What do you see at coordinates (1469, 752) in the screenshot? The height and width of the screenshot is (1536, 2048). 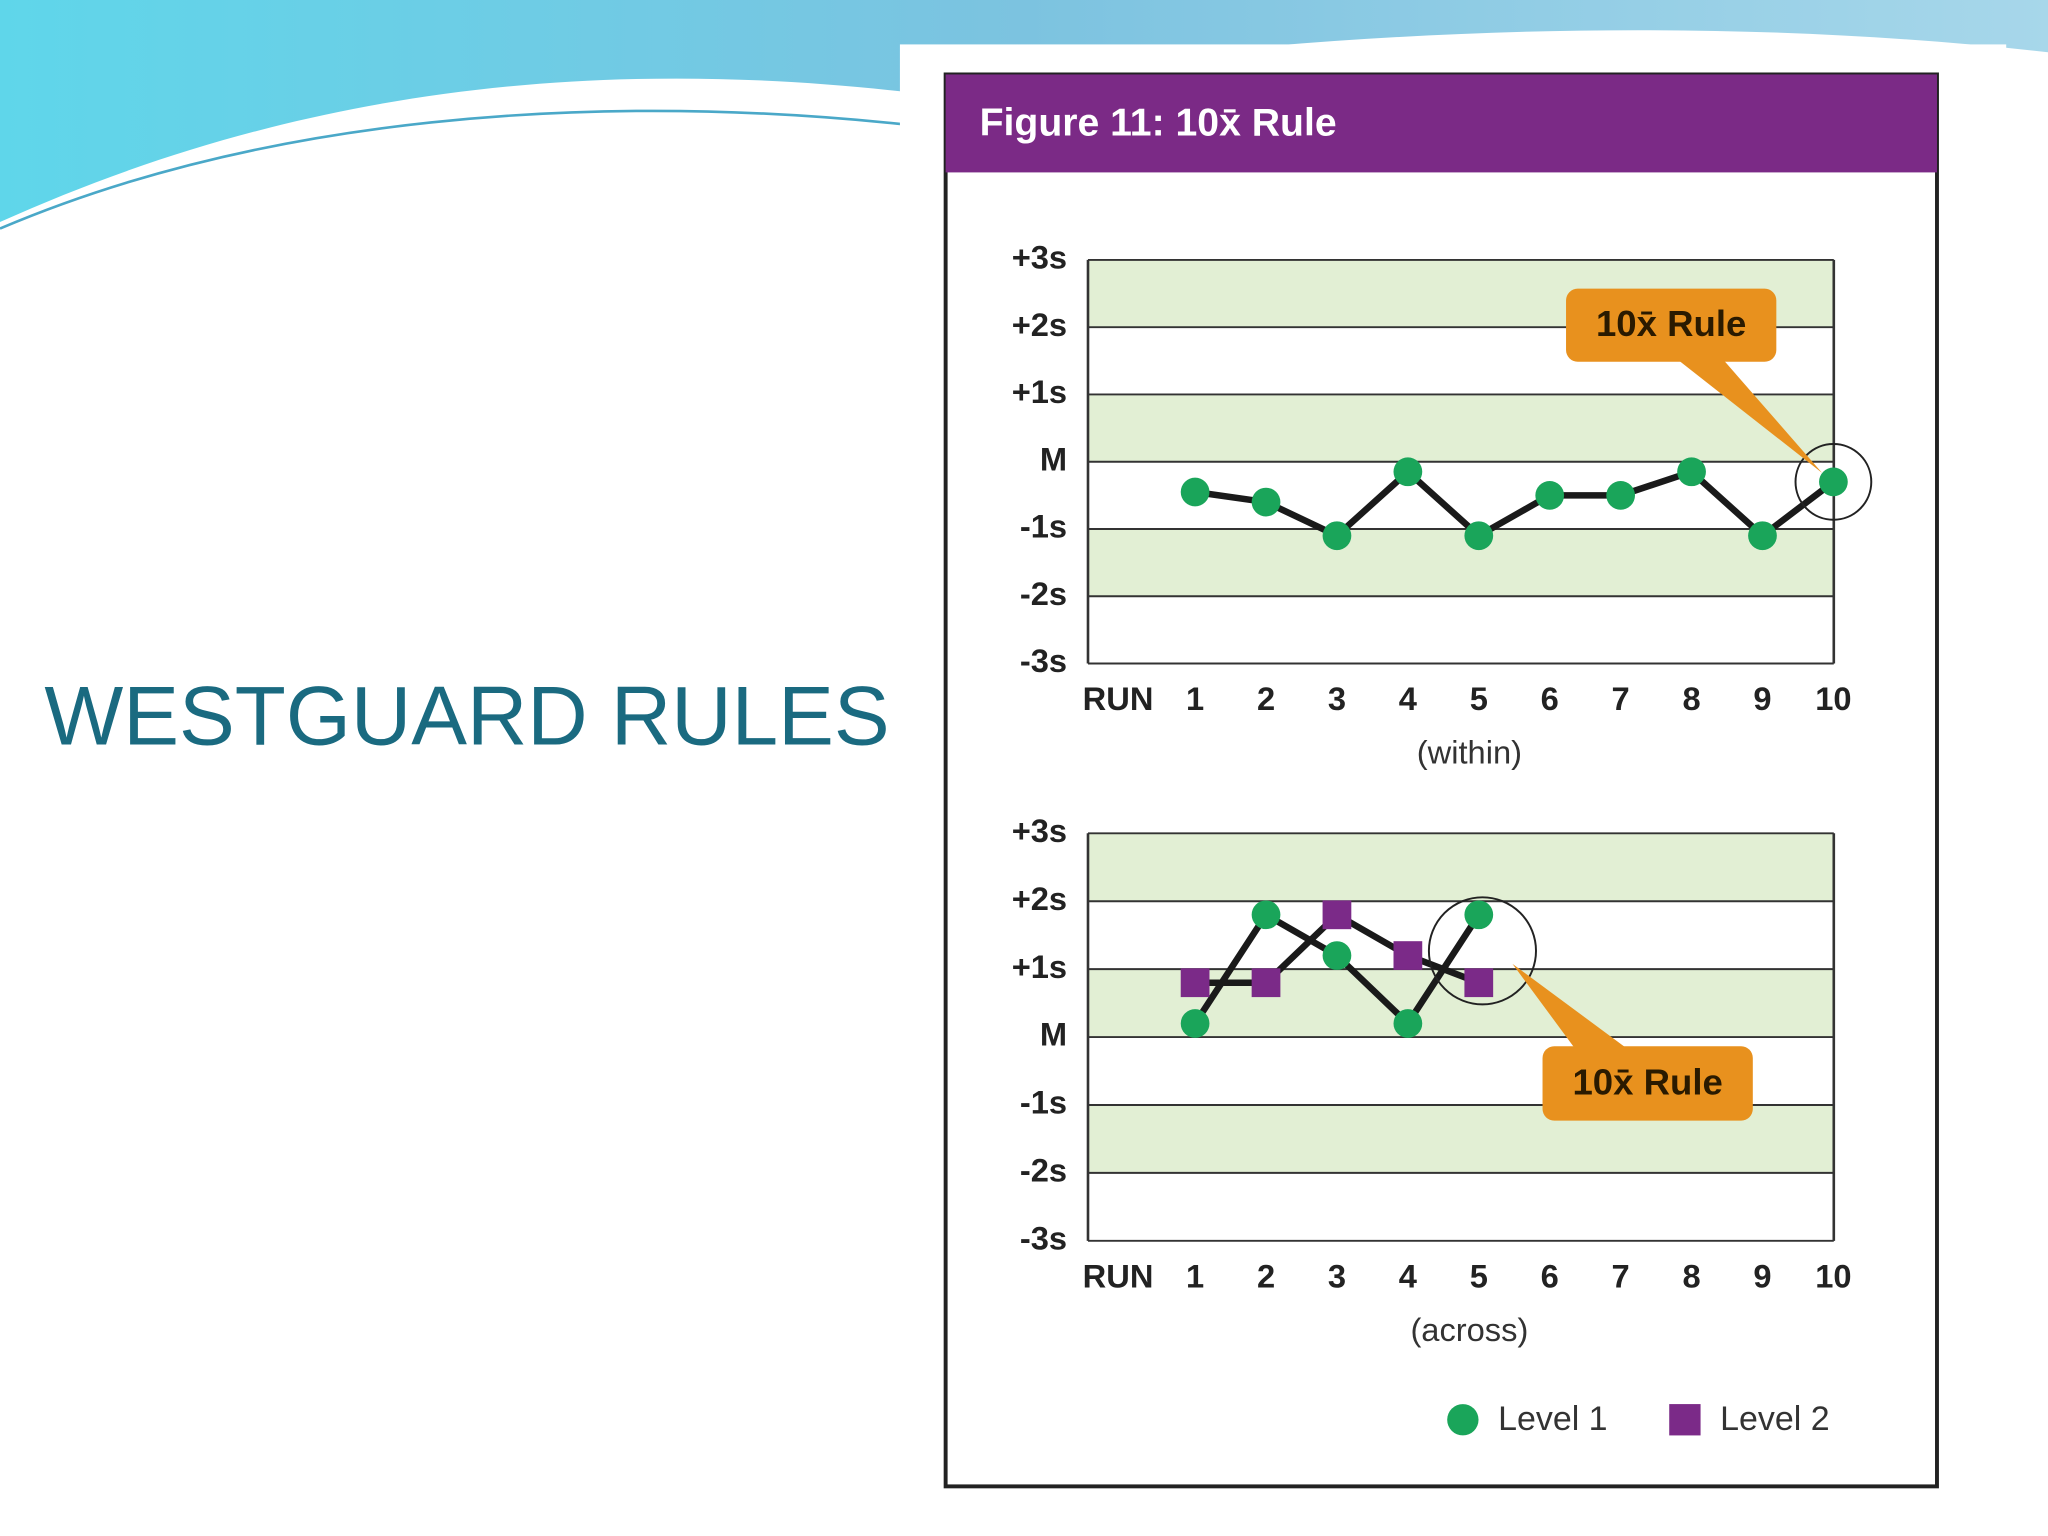 I see `x-axis-label: (within)` at bounding box center [1469, 752].